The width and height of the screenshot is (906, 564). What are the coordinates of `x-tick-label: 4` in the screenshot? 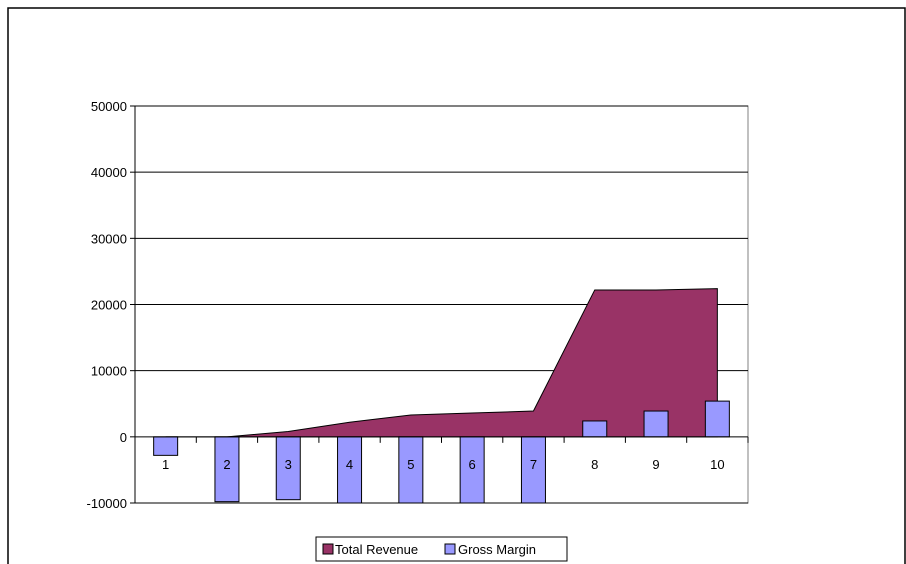 It's located at (349, 464).